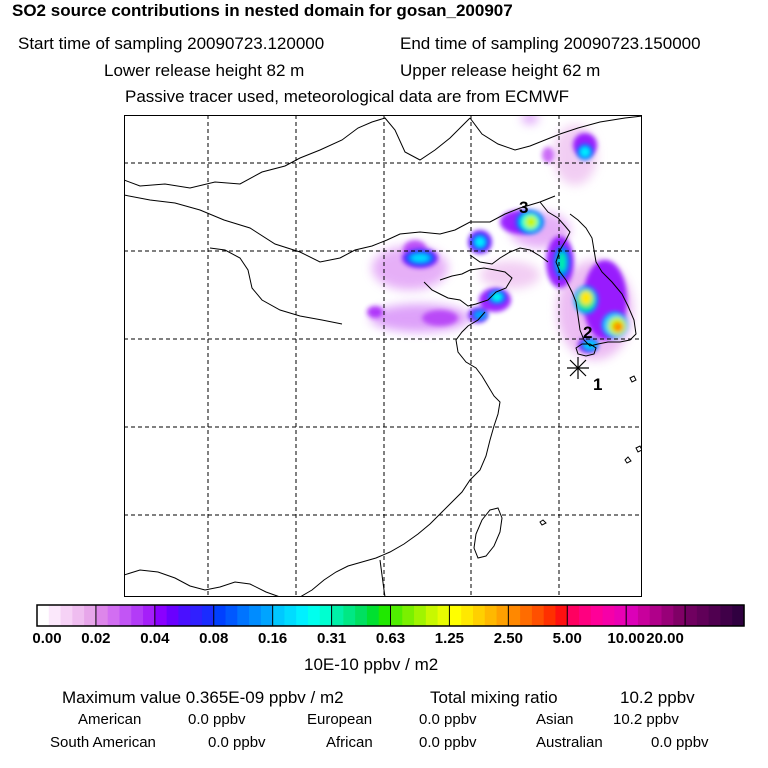 This screenshot has height=768, width=768. Describe the element at coordinates (567, 638) in the screenshot. I see `colorbar-tick-label: 5.00` at that location.